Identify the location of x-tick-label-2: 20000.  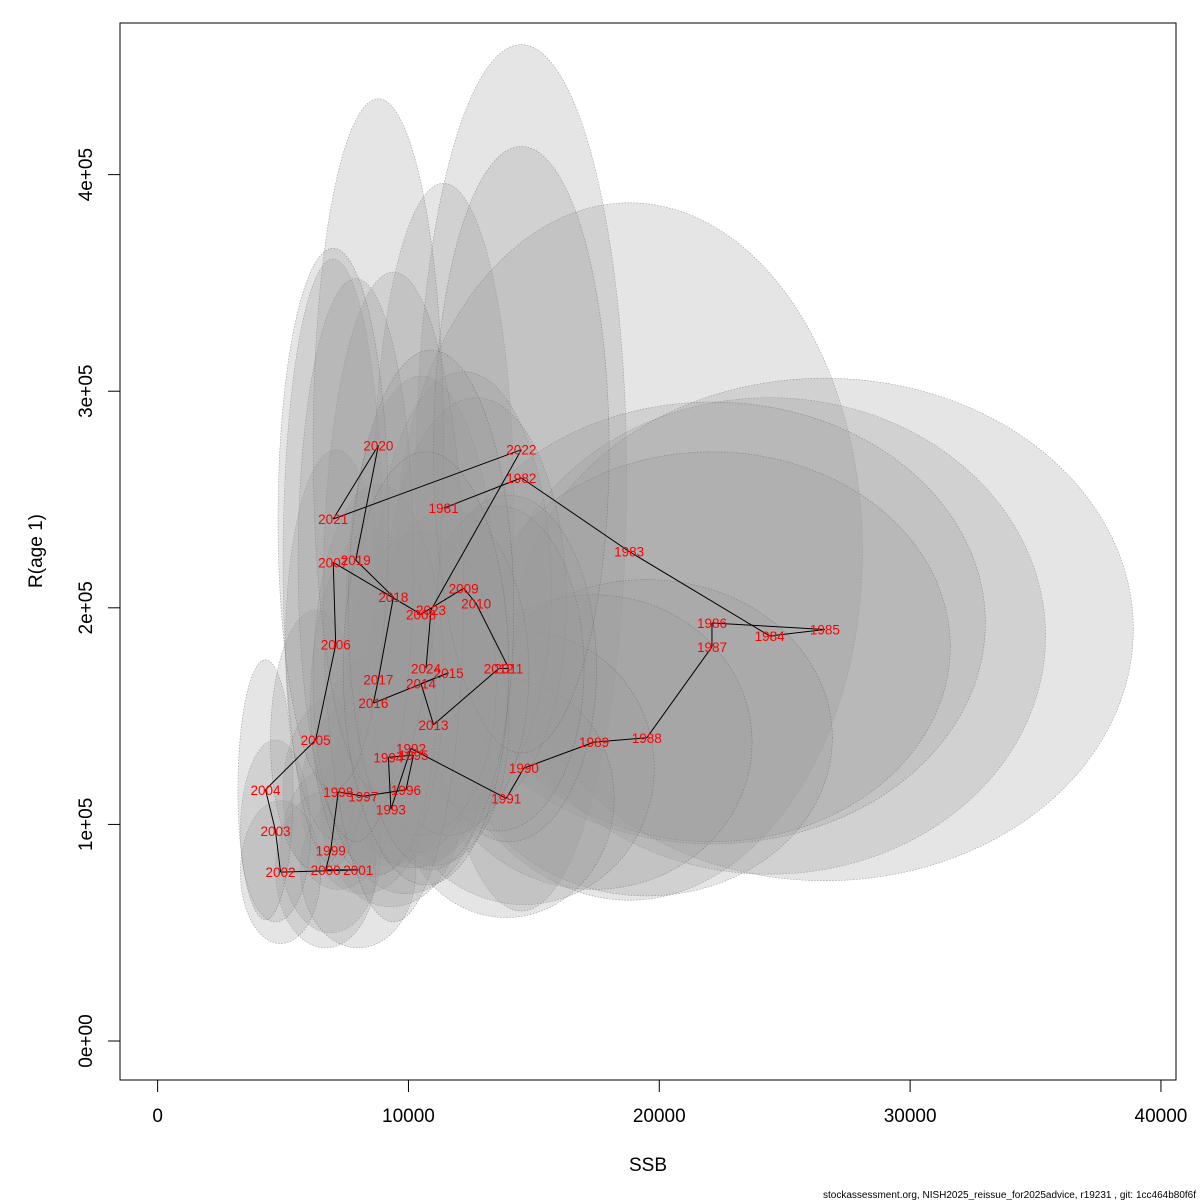
(659, 1116).